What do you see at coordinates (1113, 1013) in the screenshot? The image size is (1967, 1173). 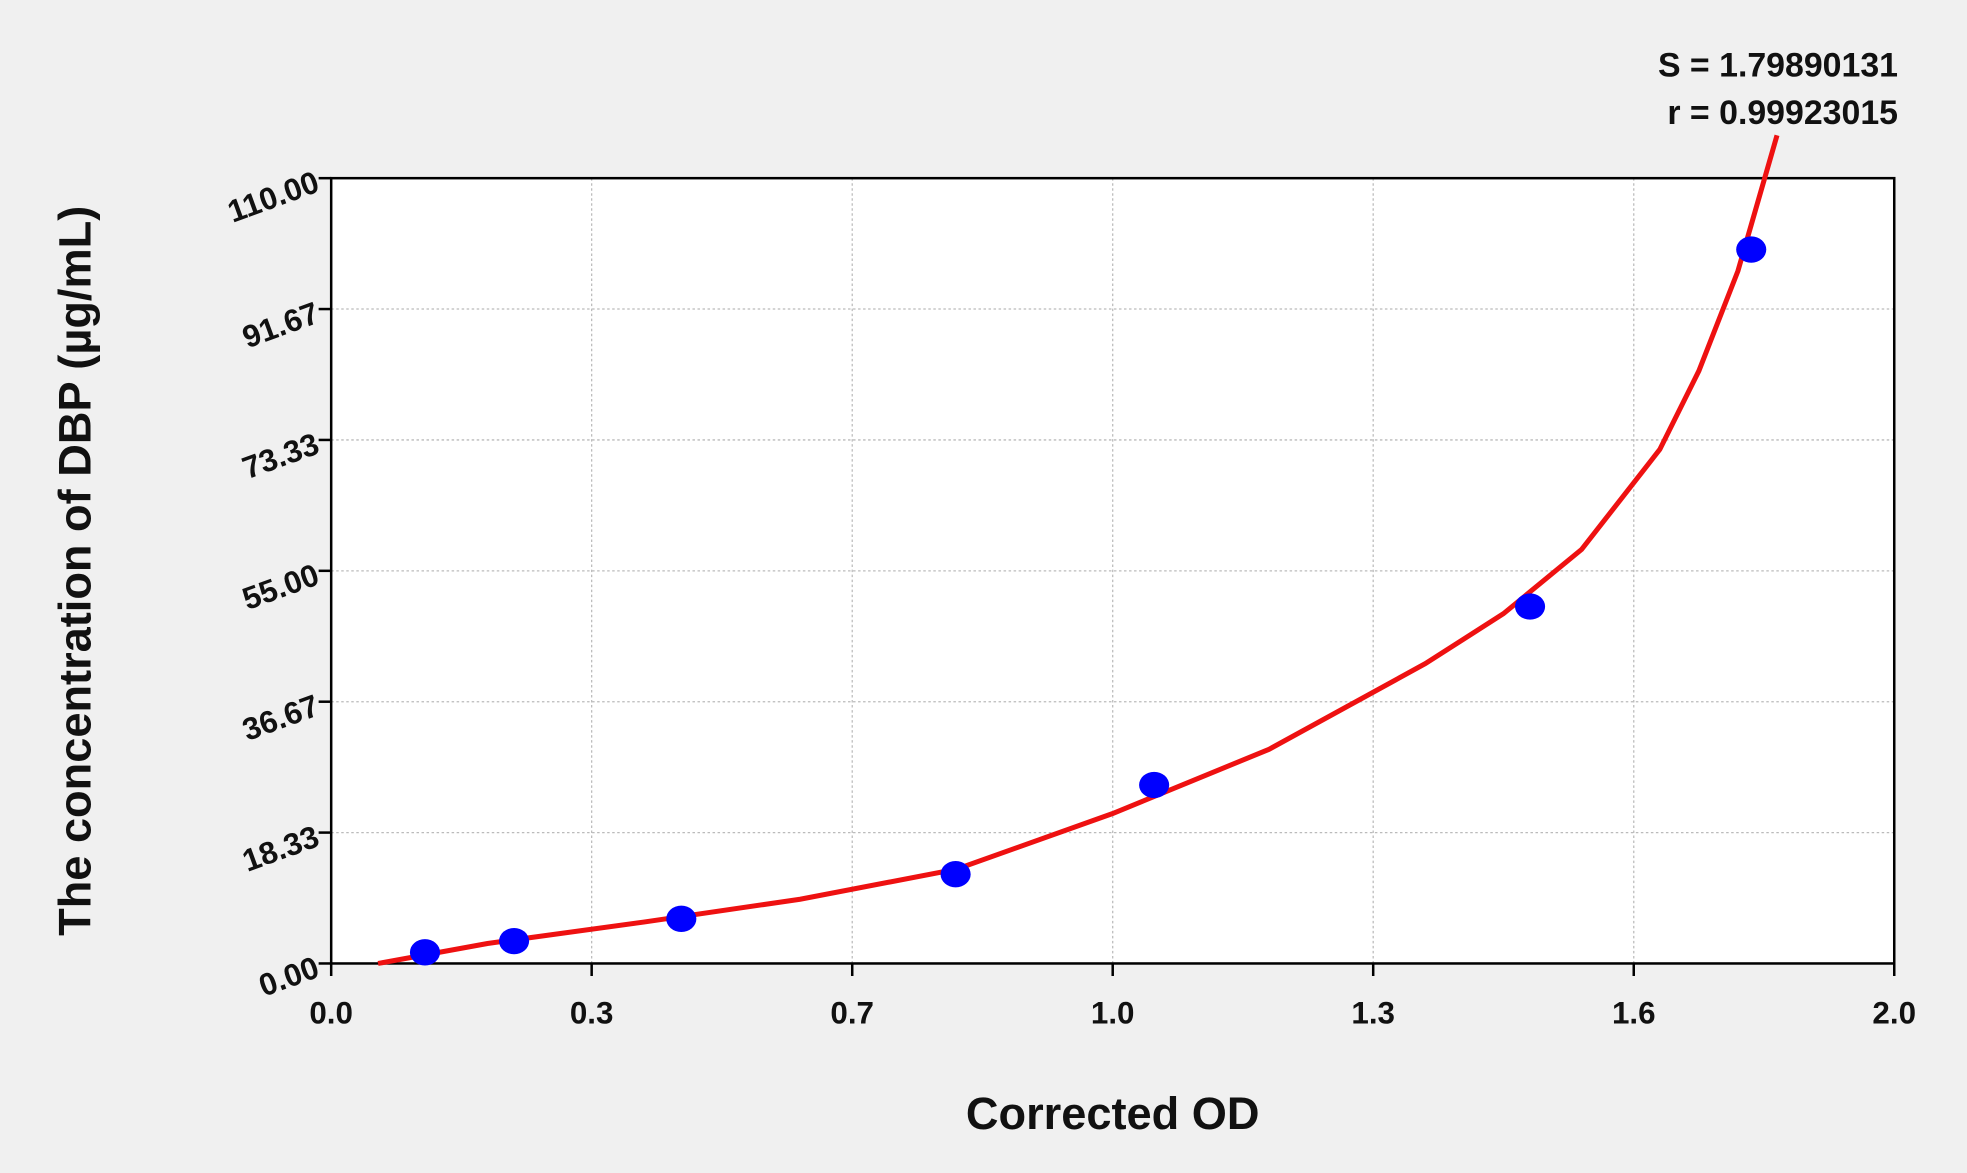 I see `x-tick-label: 1.0` at bounding box center [1113, 1013].